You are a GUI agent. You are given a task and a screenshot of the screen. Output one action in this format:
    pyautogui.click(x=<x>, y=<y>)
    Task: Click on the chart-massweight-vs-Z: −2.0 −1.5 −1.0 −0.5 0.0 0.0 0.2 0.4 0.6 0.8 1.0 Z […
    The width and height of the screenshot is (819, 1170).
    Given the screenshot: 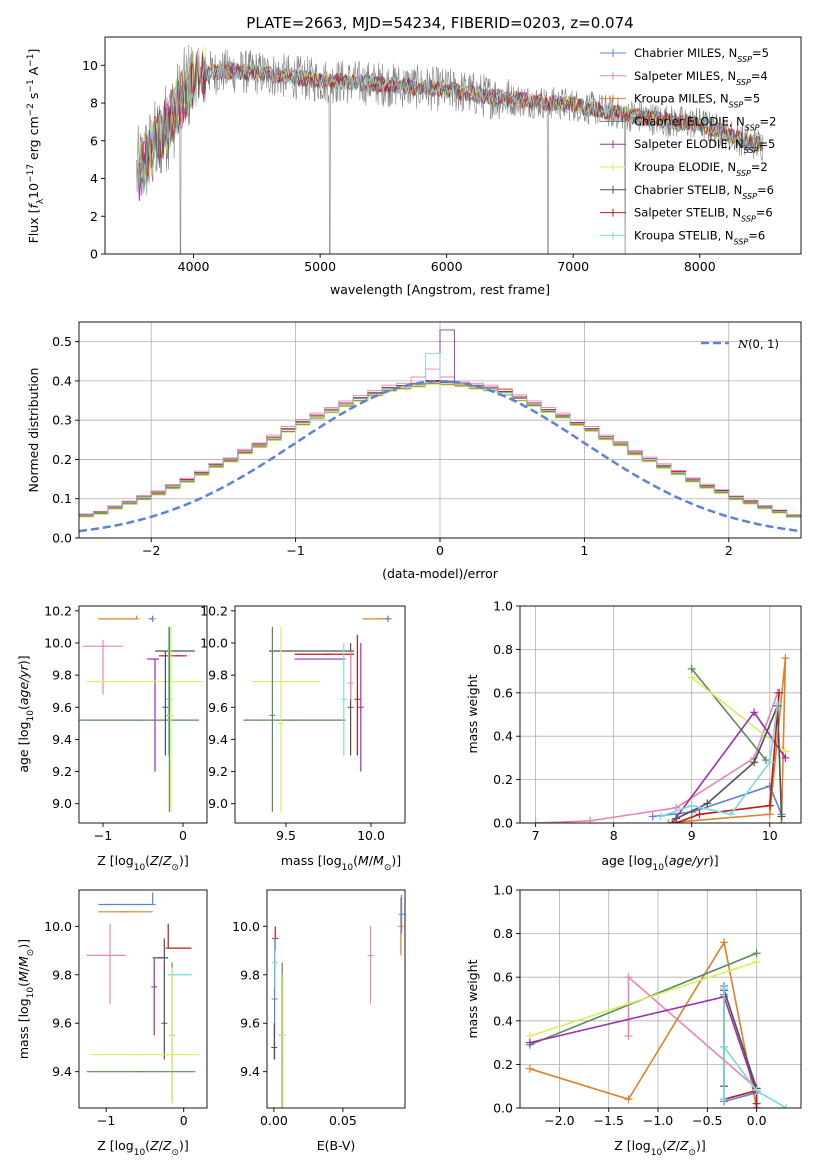 What is the action you would take?
    pyautogui.click(x=633, y=1020)
    